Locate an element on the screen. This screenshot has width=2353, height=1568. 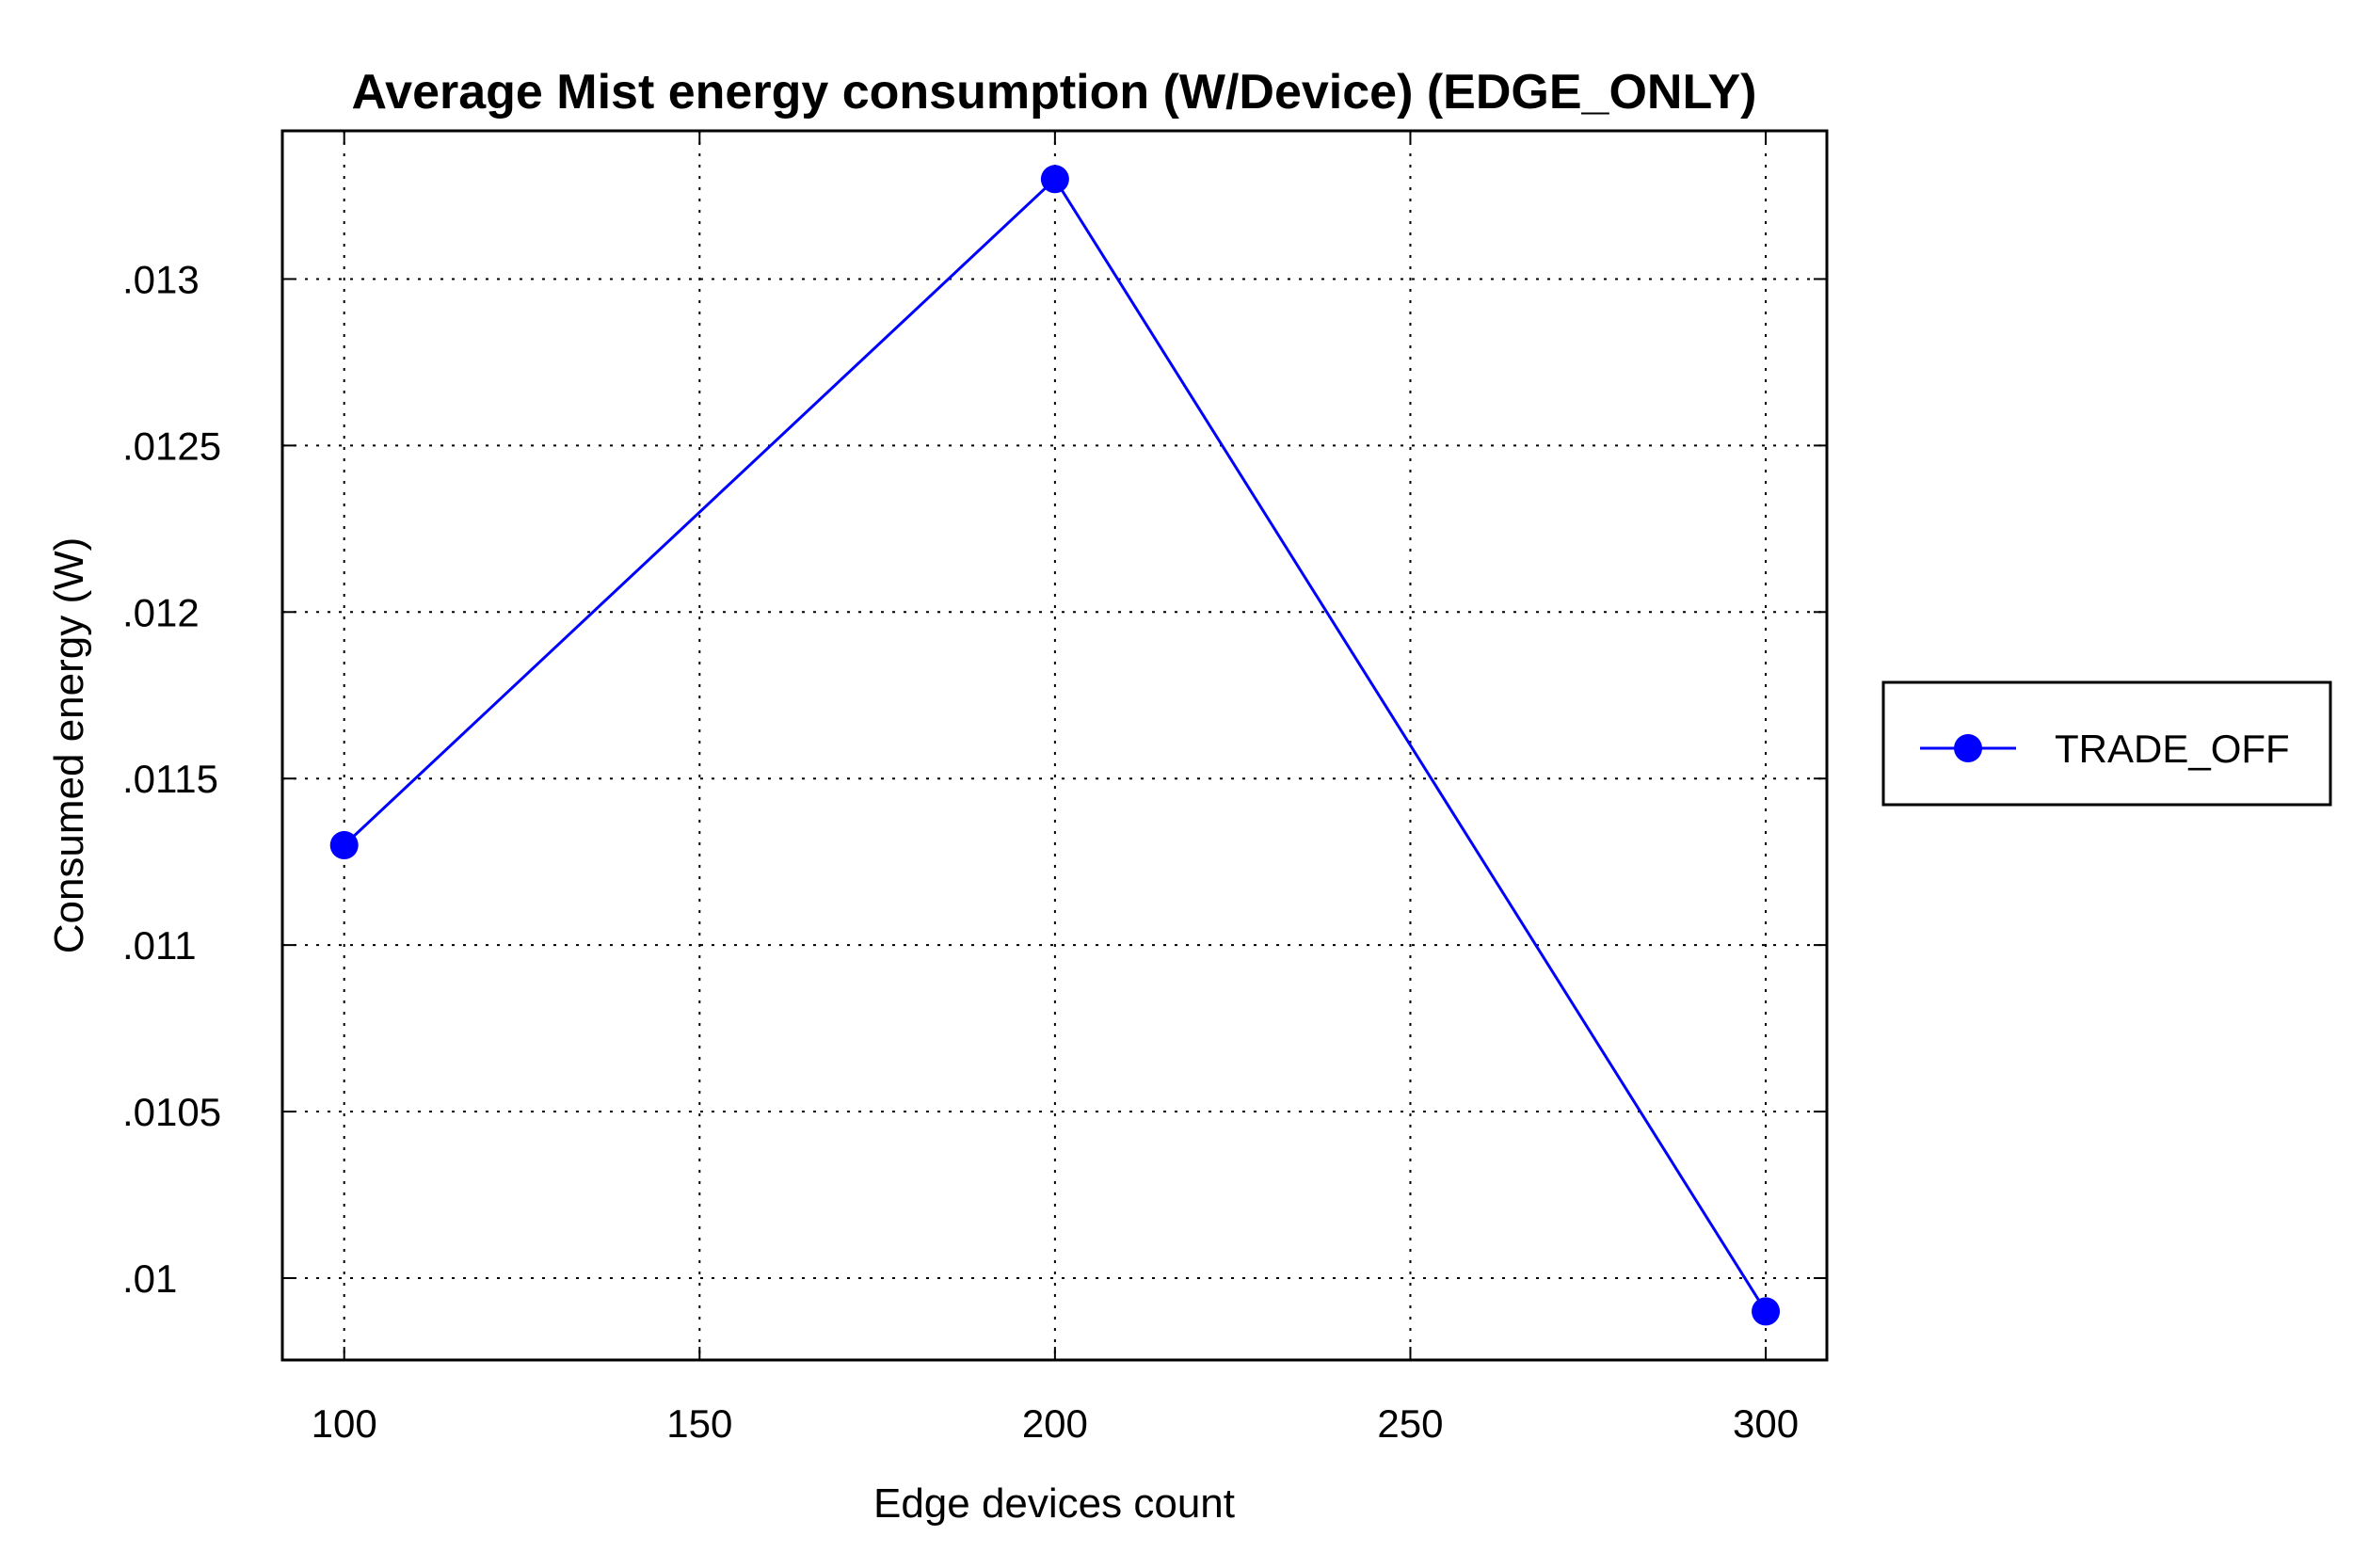
y-tick-label: .012 is located at coordinates (161, 612).